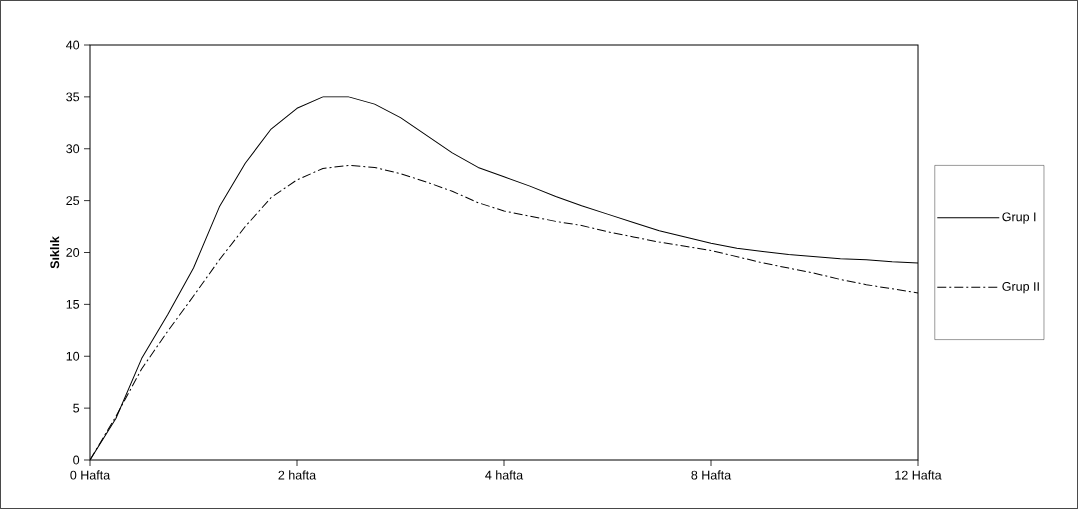 This screenshot has width=1078, height=509. What do you see at coordinates (76, 408) in the screenshot?
I see `y-tick-label: 5` at bounding box center [76, 408].